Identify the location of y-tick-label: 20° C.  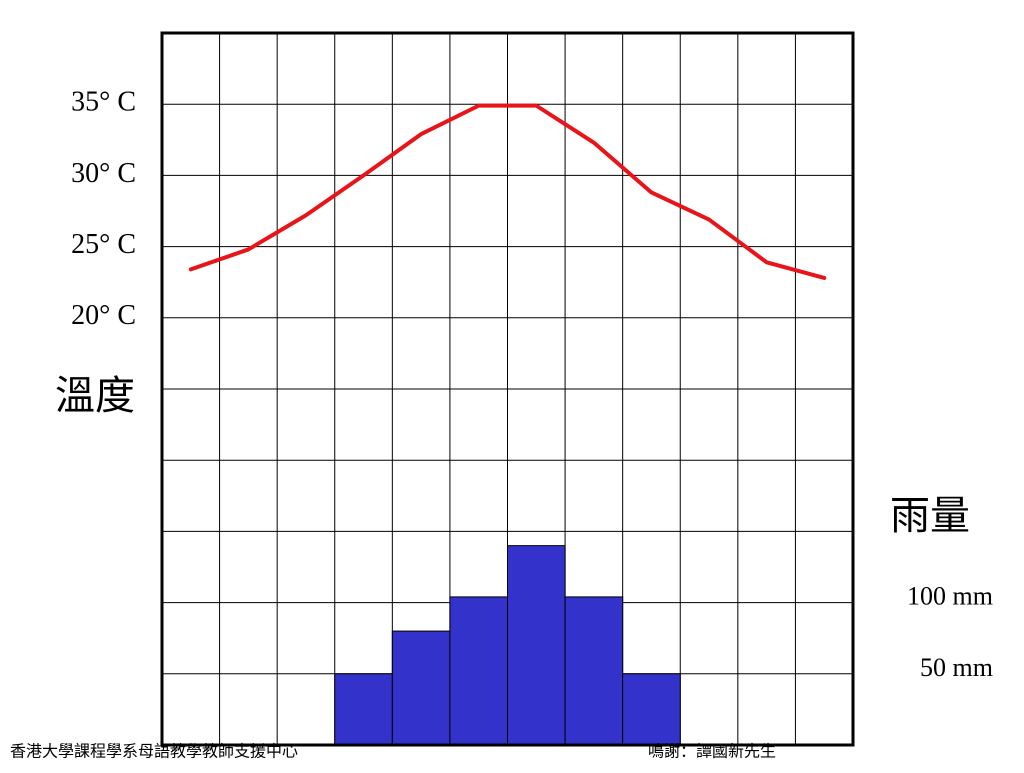
(103, 315).